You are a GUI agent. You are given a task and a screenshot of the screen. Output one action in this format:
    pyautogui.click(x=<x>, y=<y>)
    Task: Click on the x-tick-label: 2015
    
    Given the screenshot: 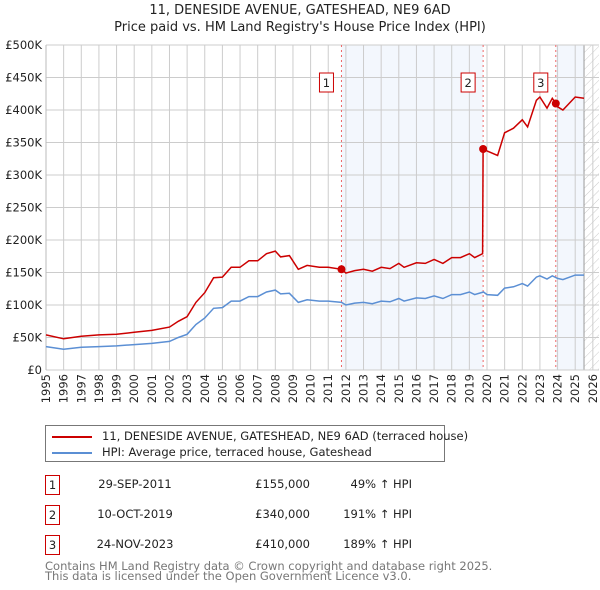 What is the action you would take?
    pyautogui.click(x=399, y=388)
    